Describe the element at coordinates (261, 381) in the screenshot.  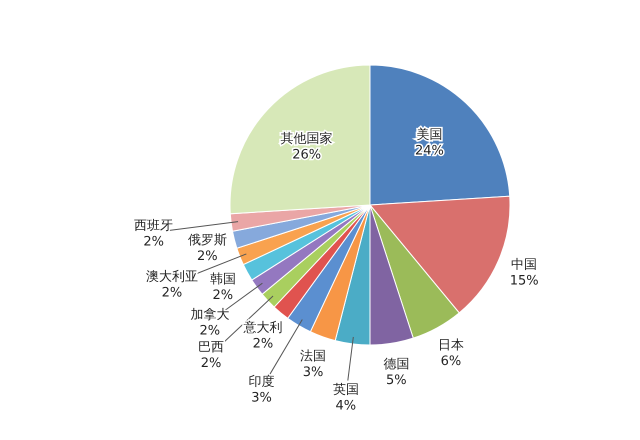
I see `slice-label: 印度` at that location.